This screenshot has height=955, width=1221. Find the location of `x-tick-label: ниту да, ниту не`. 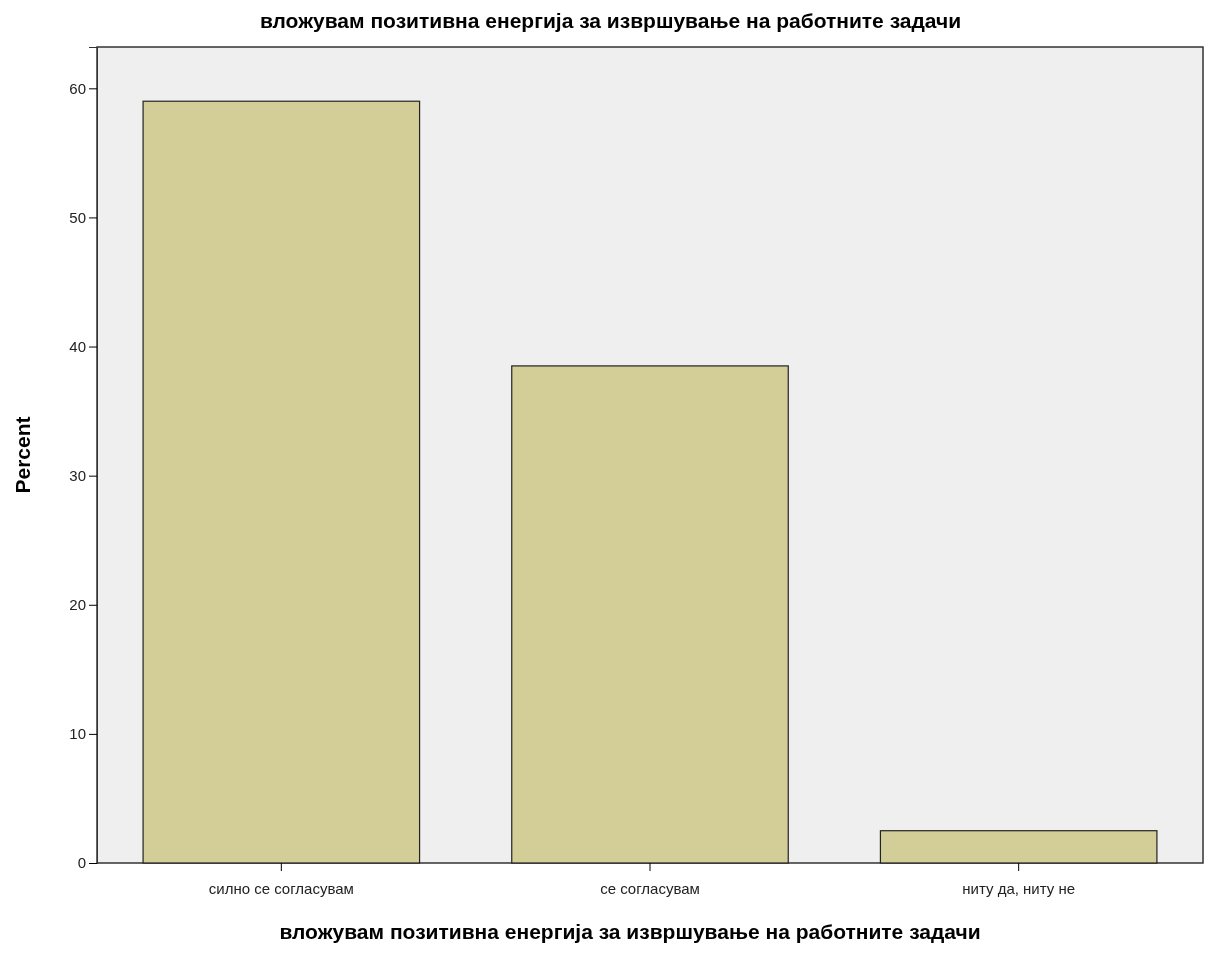

x-tick-label: ниту да, ниту не is located at coordinates (1019, 888).